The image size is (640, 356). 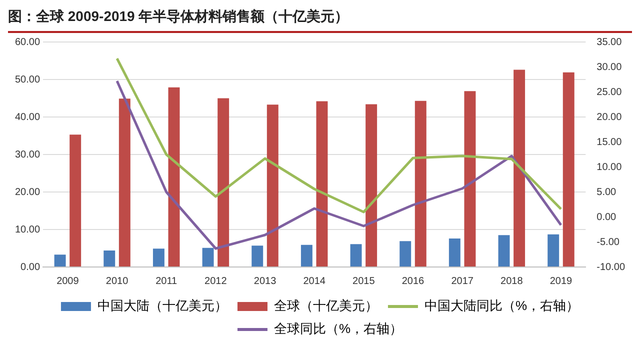 I want to click on y2-tick-label: 10.00, so click(x=609, y=167).